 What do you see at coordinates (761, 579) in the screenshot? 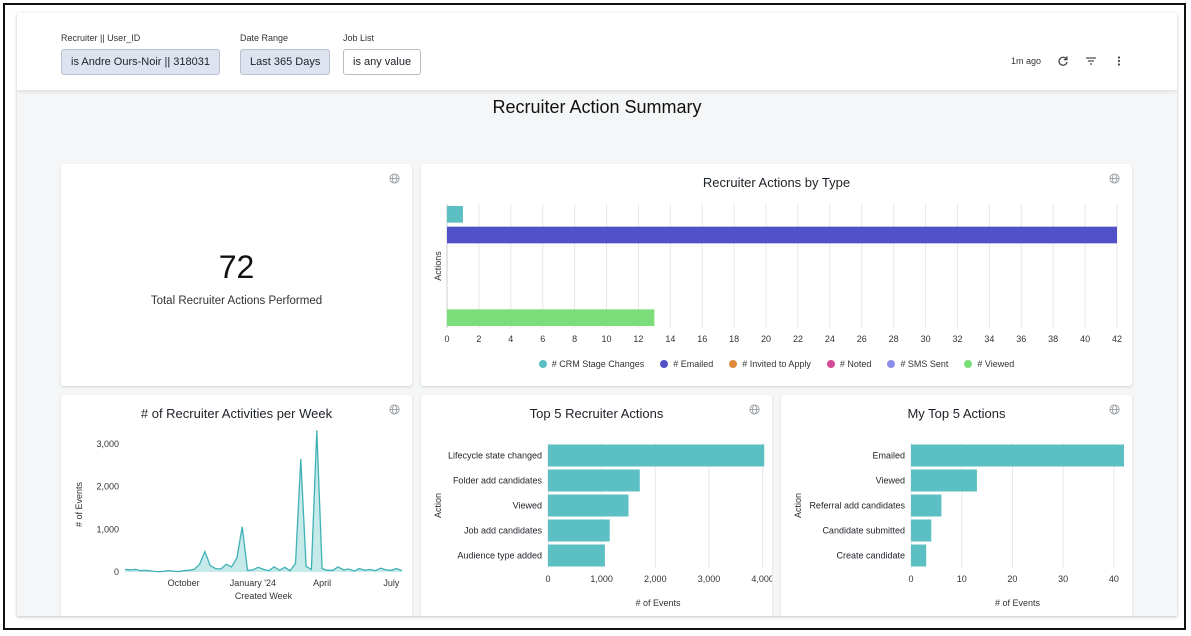
I see `x-tick-label: 4,000` at bounding box center [761, 579].